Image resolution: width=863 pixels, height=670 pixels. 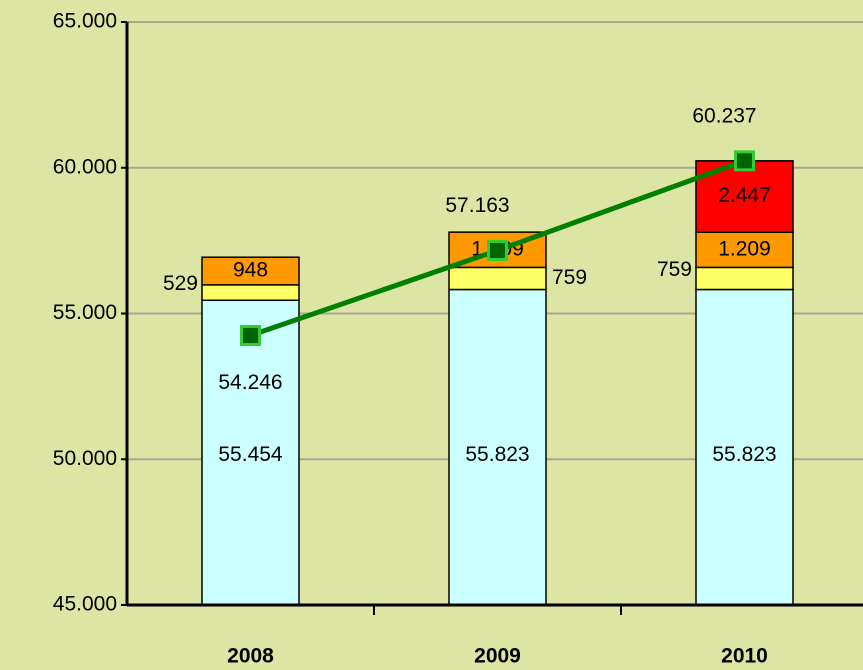 I want to click on data-label: 57.163, so click(x=477, y=205).